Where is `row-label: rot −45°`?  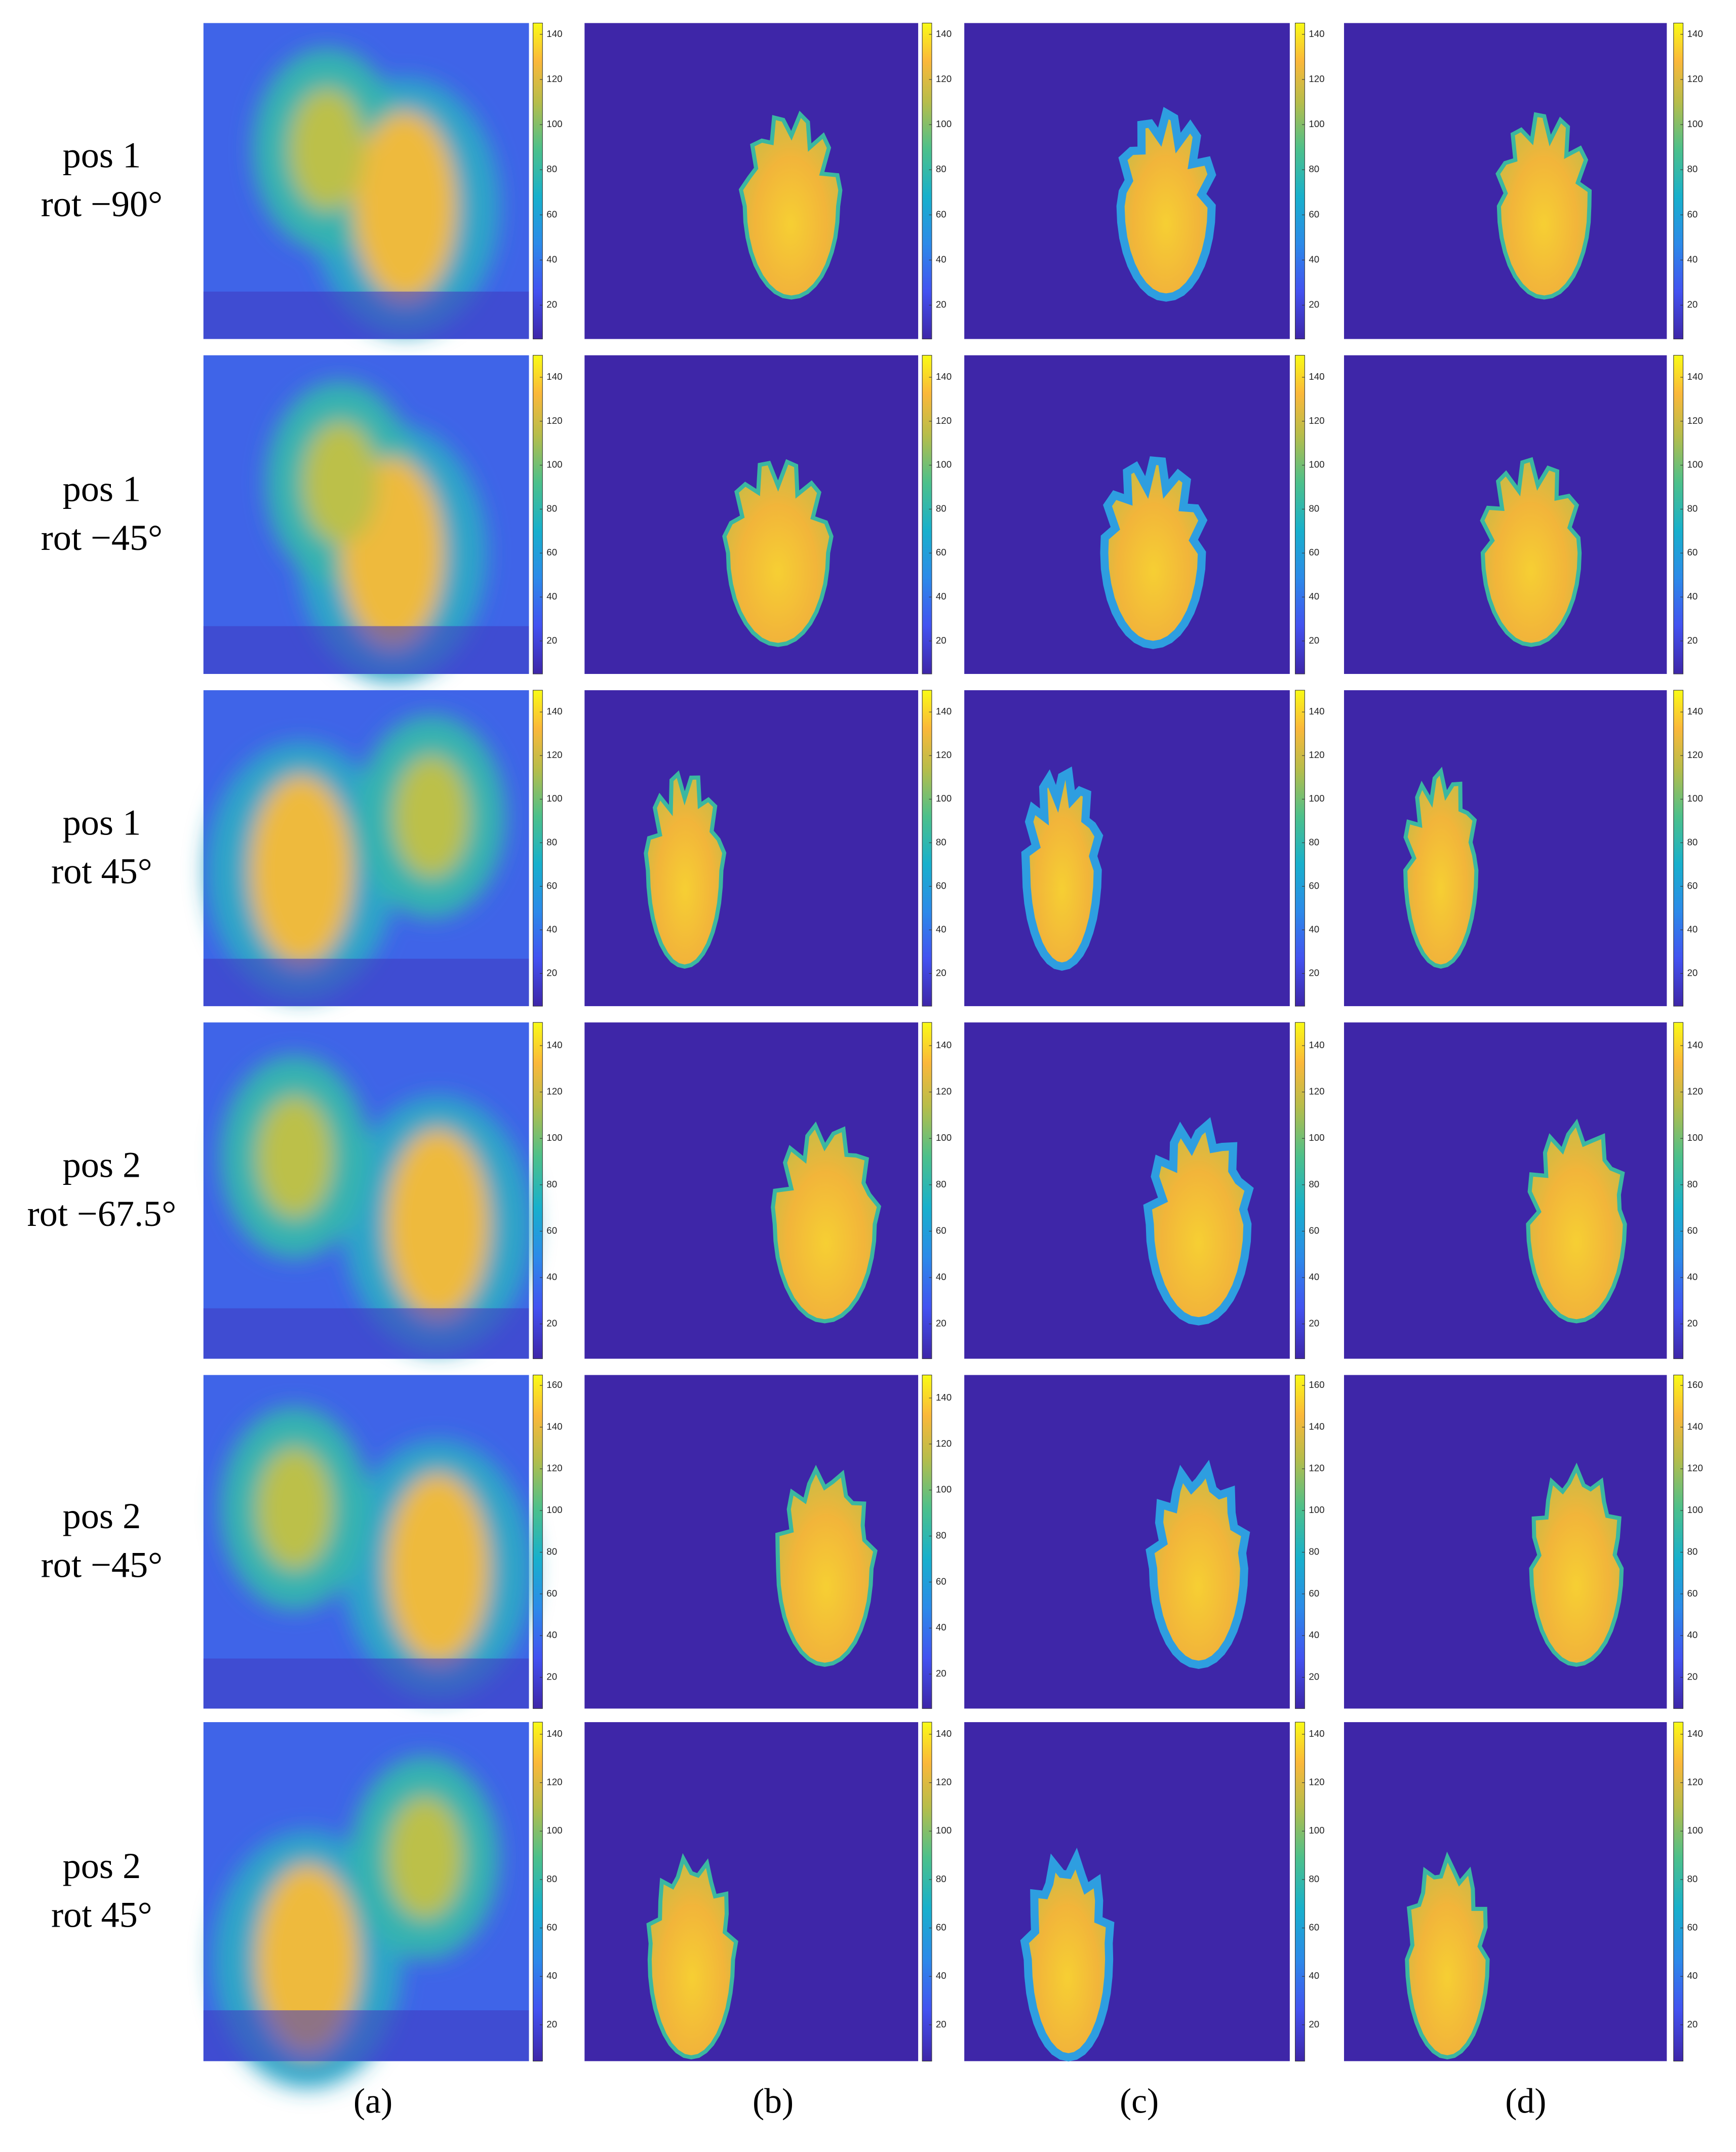
row-label: rot −45° is located at coordinates (102, 1565).